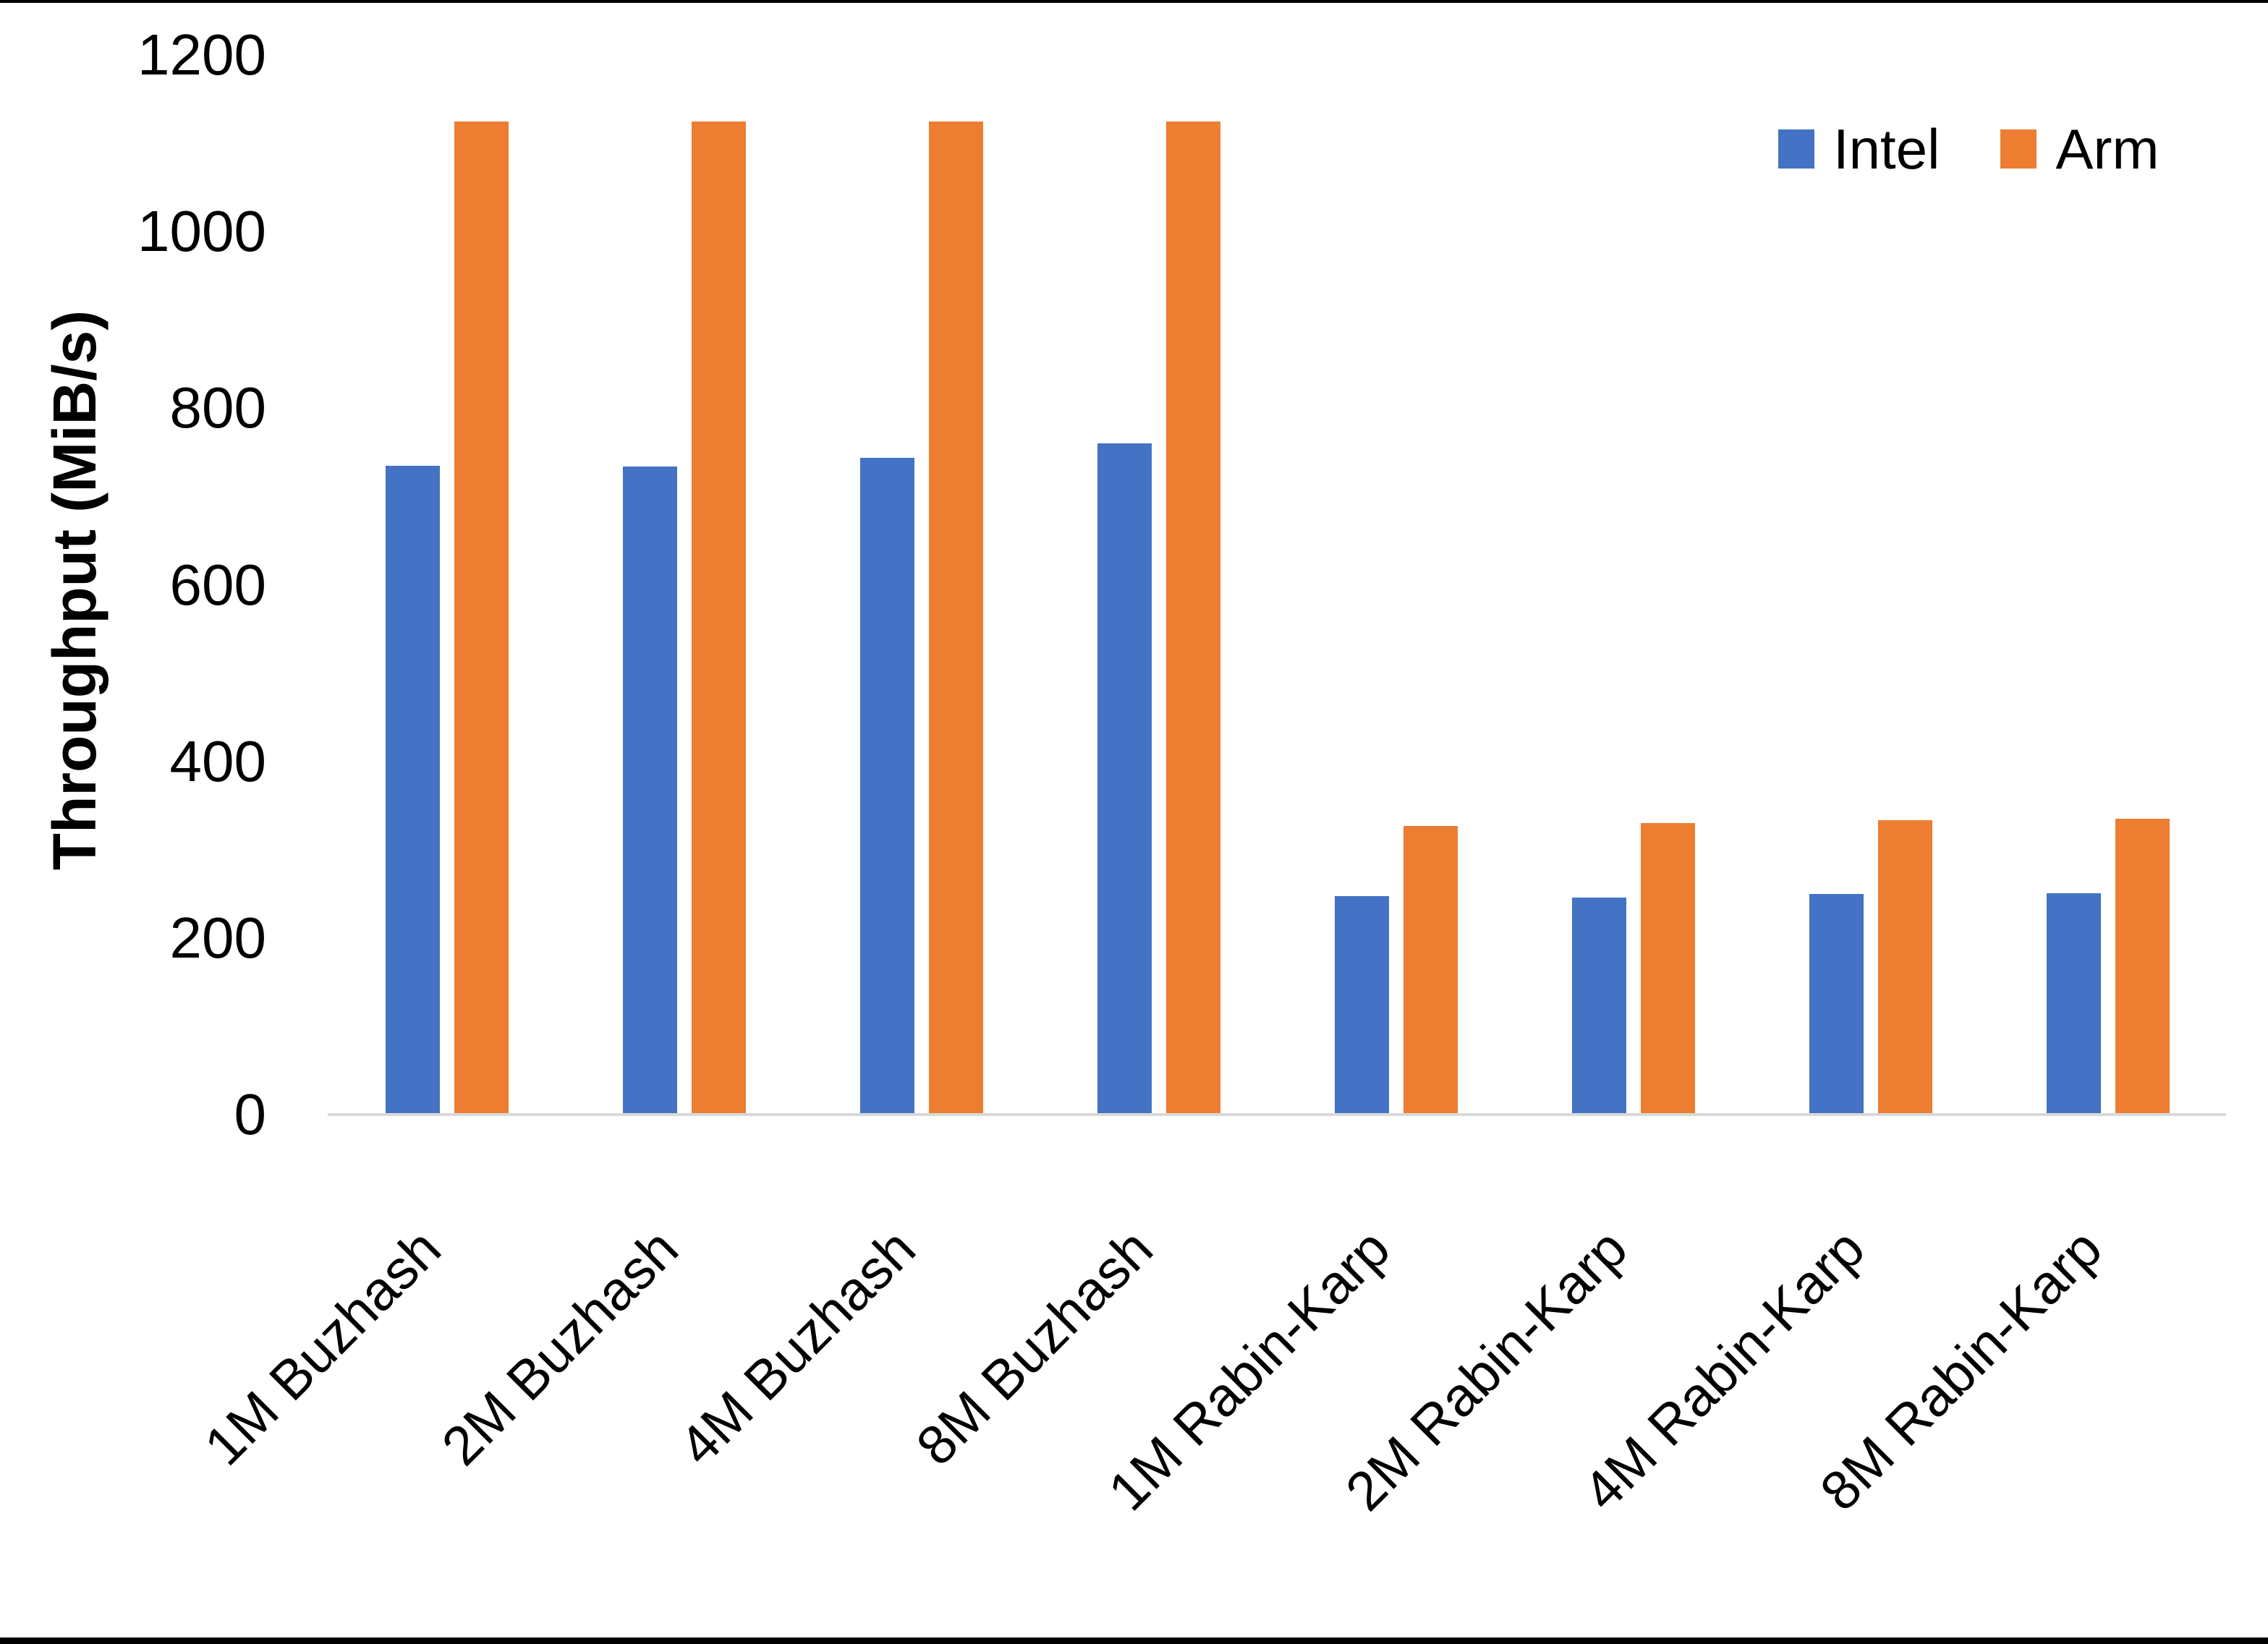  I want to click on bar-arm-8m-rabin-karp, so click(2142, 967).